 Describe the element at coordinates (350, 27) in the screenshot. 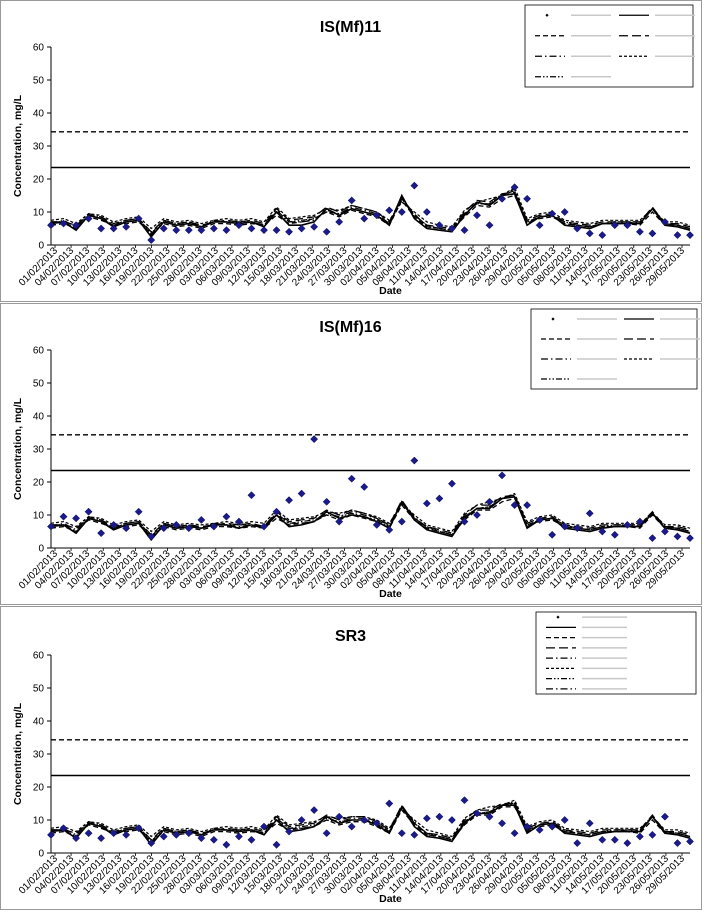

I see `chart-title: IS(Mf)11` at that location.